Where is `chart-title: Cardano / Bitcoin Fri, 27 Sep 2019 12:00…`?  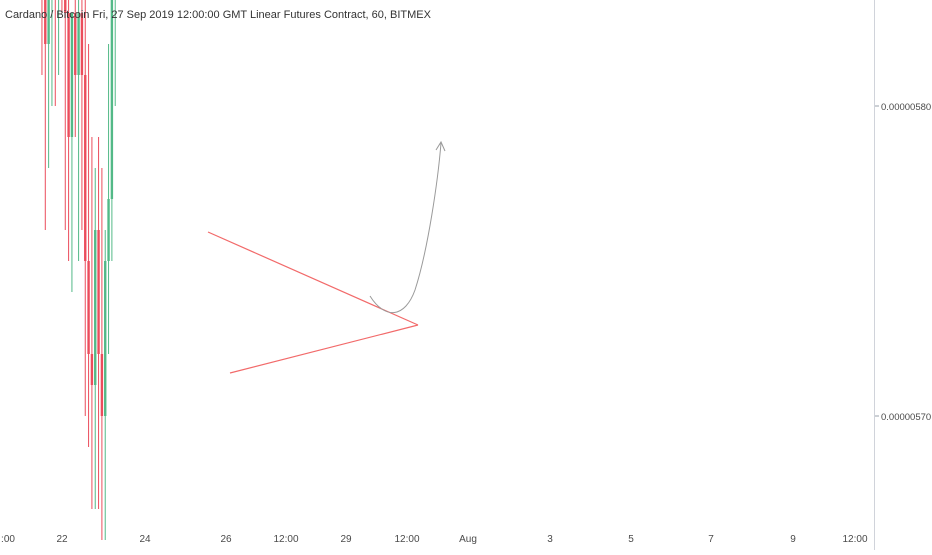 chart-title: Cardano / Bitcoin Fri, 27 Sep 2019 12:00… is located at coordinates (218, 15).